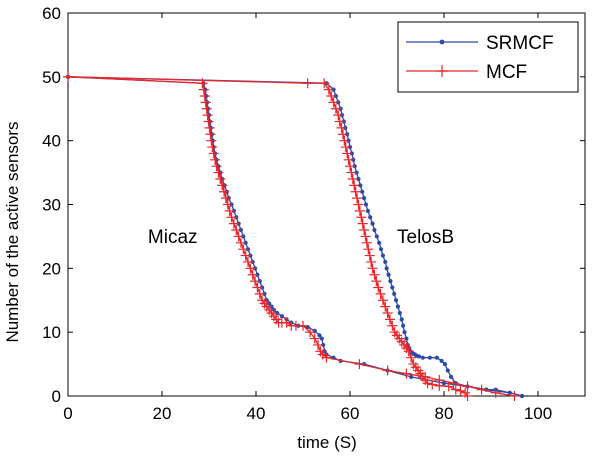 Image resolution: width=600 pixels, height=466 pixels. Describe the element at coordinates (327, 442) in the screenshot. I see `x-axis-label: time (S)` at that location.